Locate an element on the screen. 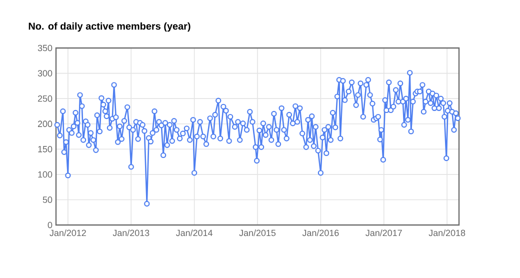 The image size is (520, 278). y-tick-label: 250 is located at coordinates (45, 98).